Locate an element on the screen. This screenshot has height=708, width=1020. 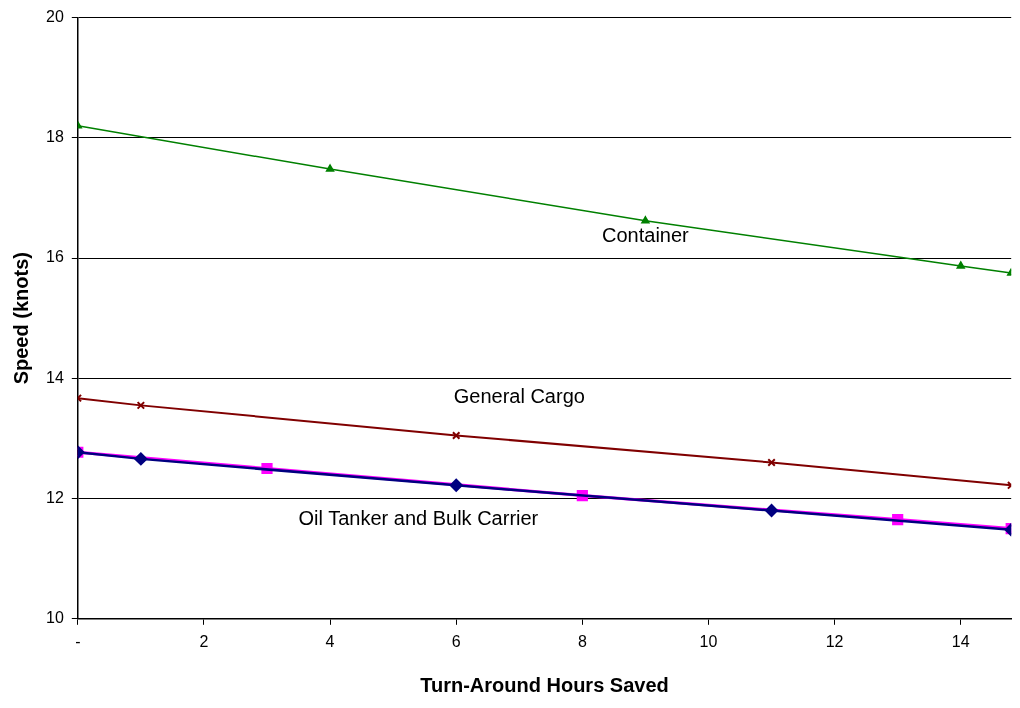
x-axis-title: Turn-Around Hours Saved is located at coordinates (544, 684).